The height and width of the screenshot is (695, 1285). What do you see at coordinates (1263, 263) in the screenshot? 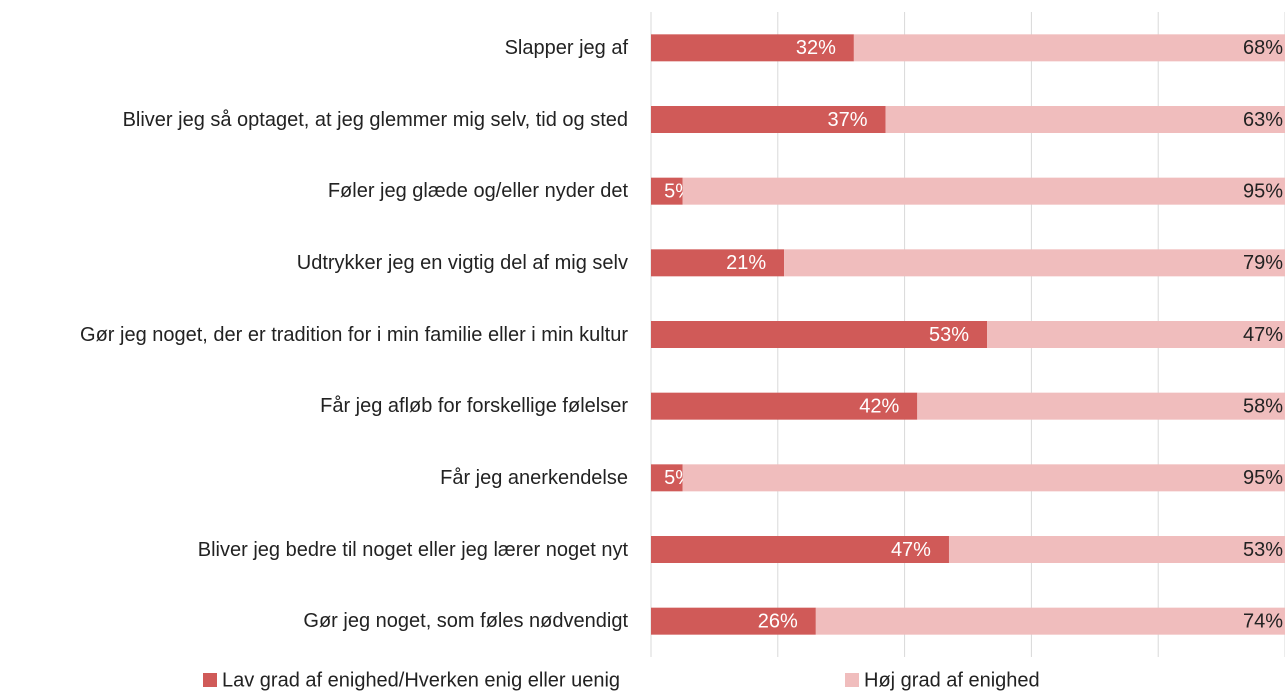
I see `value-label: 79%` at bounding box center [1263, 263].